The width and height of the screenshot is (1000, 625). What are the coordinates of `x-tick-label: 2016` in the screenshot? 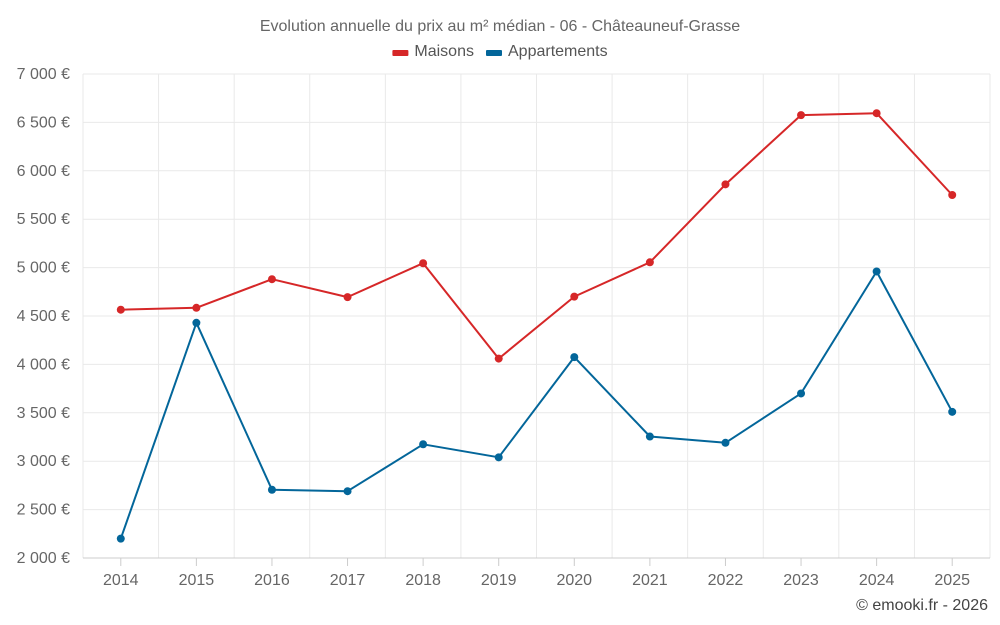 It's located at (272, 580).